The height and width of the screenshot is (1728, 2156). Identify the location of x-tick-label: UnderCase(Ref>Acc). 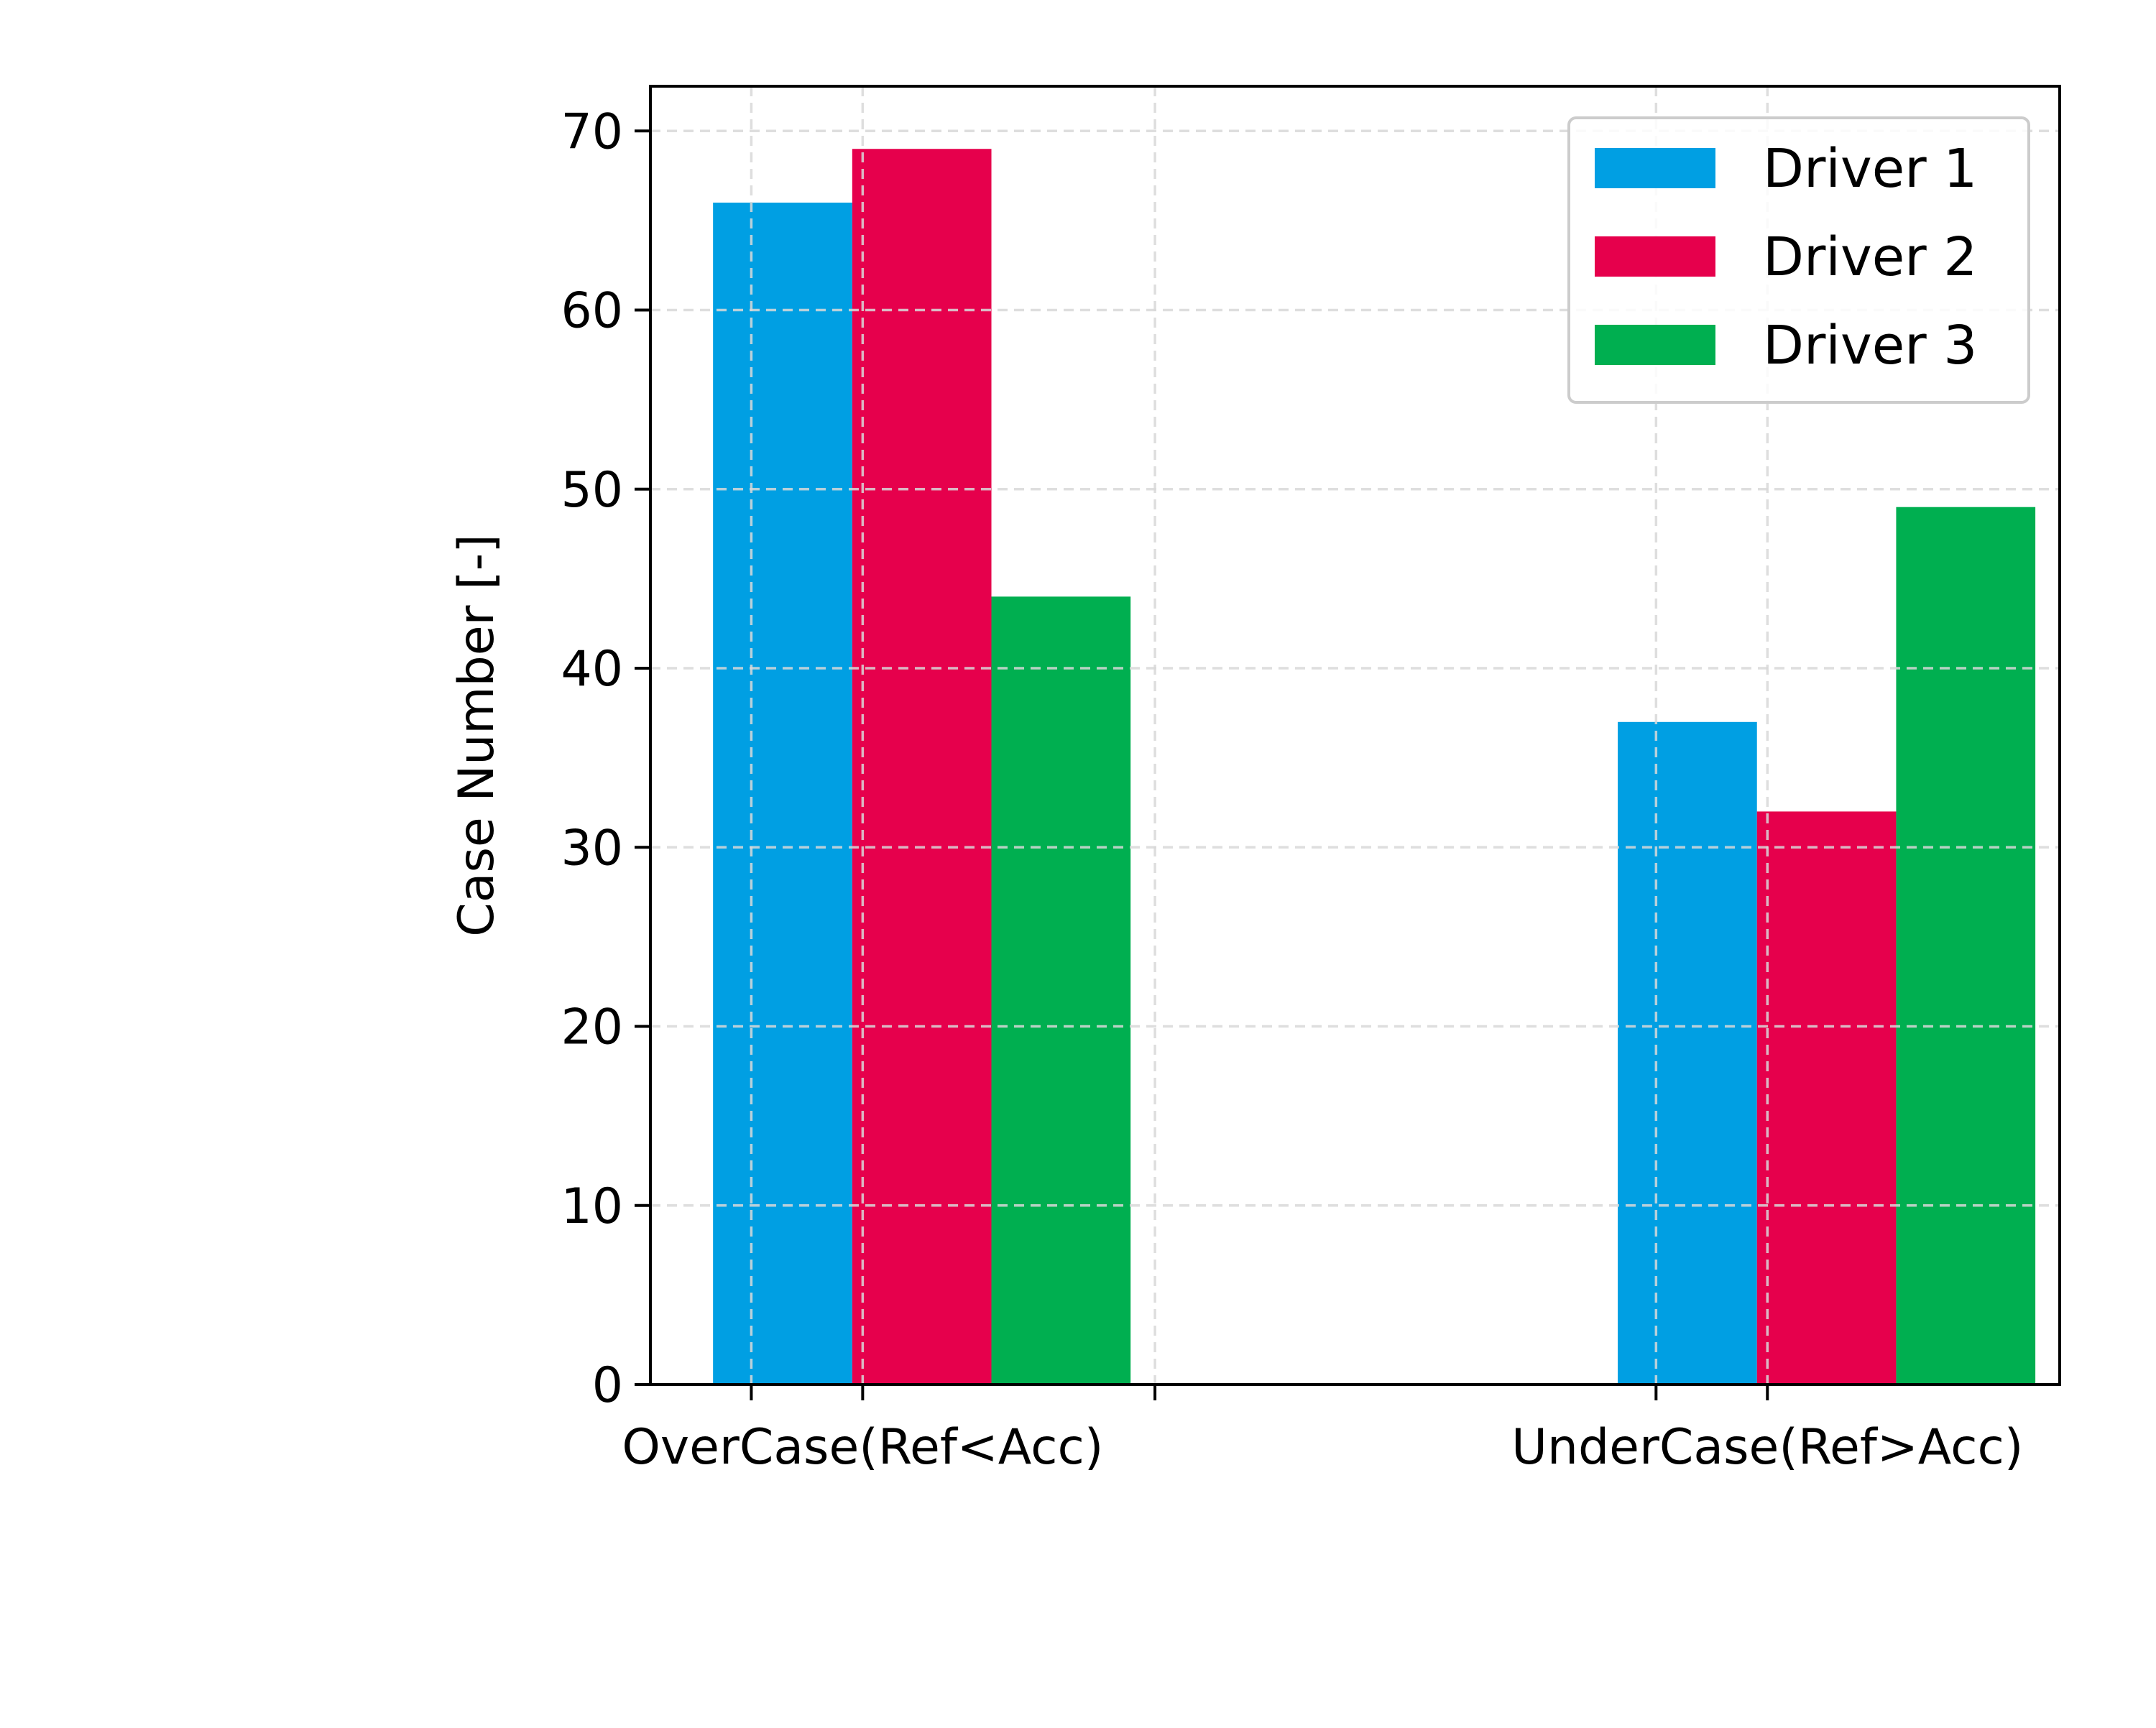
(1767, 1447).